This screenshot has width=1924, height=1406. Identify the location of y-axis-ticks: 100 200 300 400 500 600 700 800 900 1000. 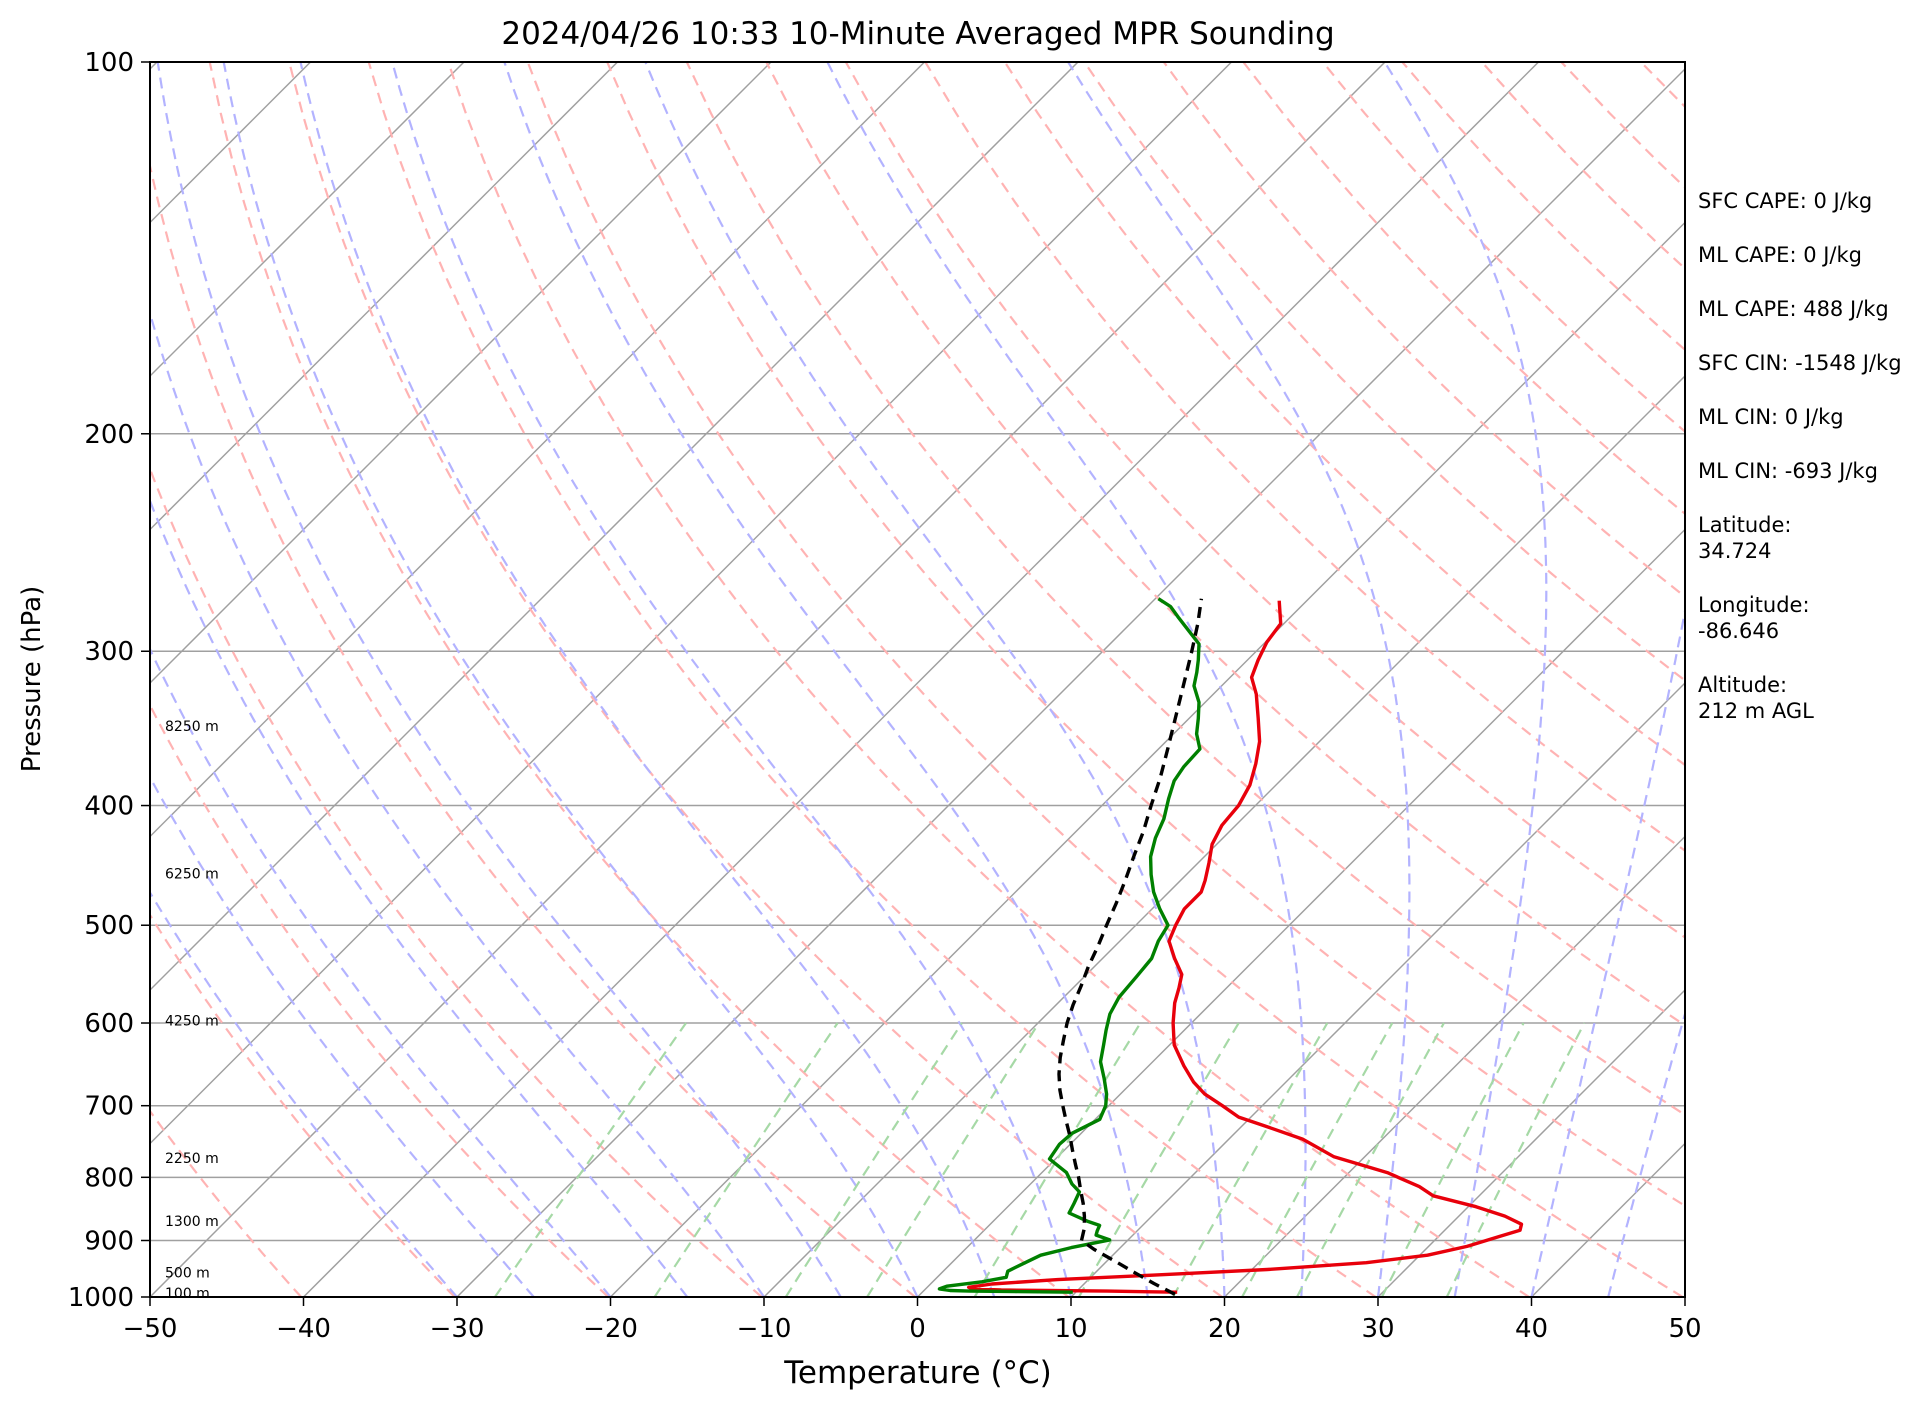
(109, 680).